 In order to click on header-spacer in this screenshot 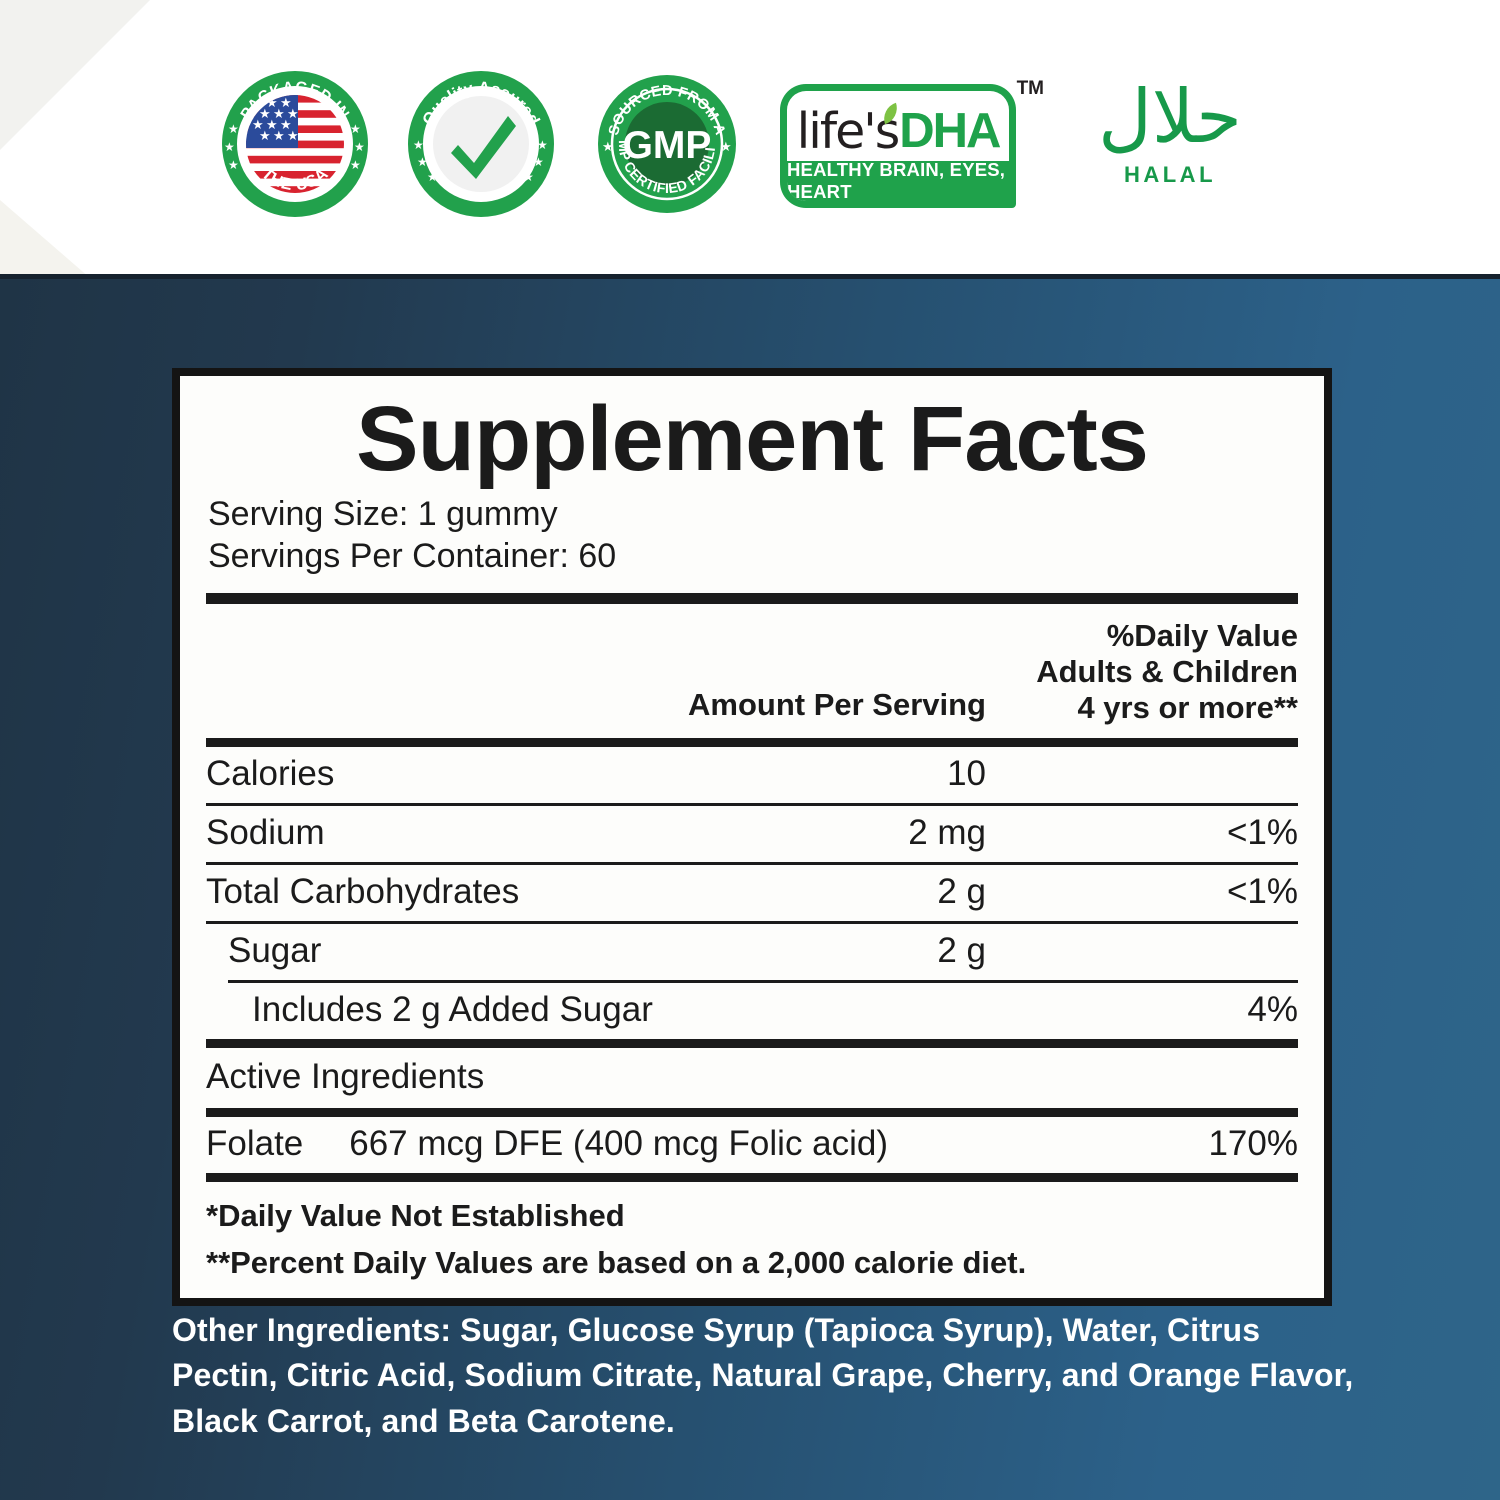, I will do `click(431, 672)`.